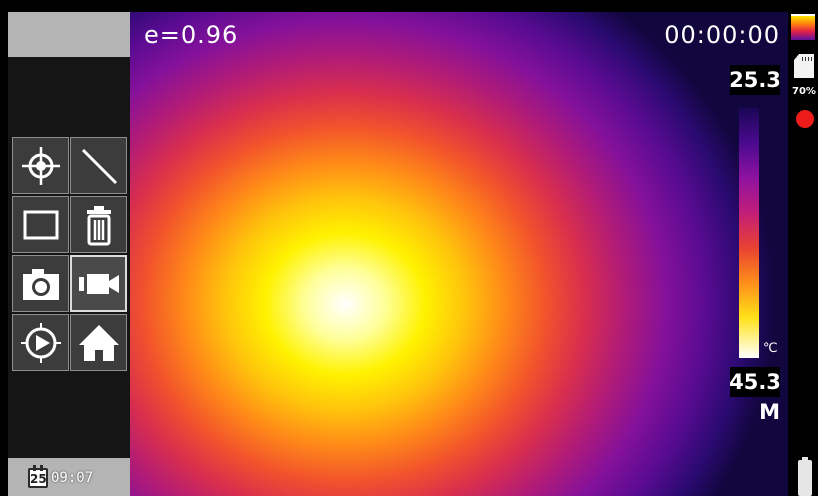 This screenshot has height=496, width=818. I want to click on crosshair-icon, so click(40, 165).